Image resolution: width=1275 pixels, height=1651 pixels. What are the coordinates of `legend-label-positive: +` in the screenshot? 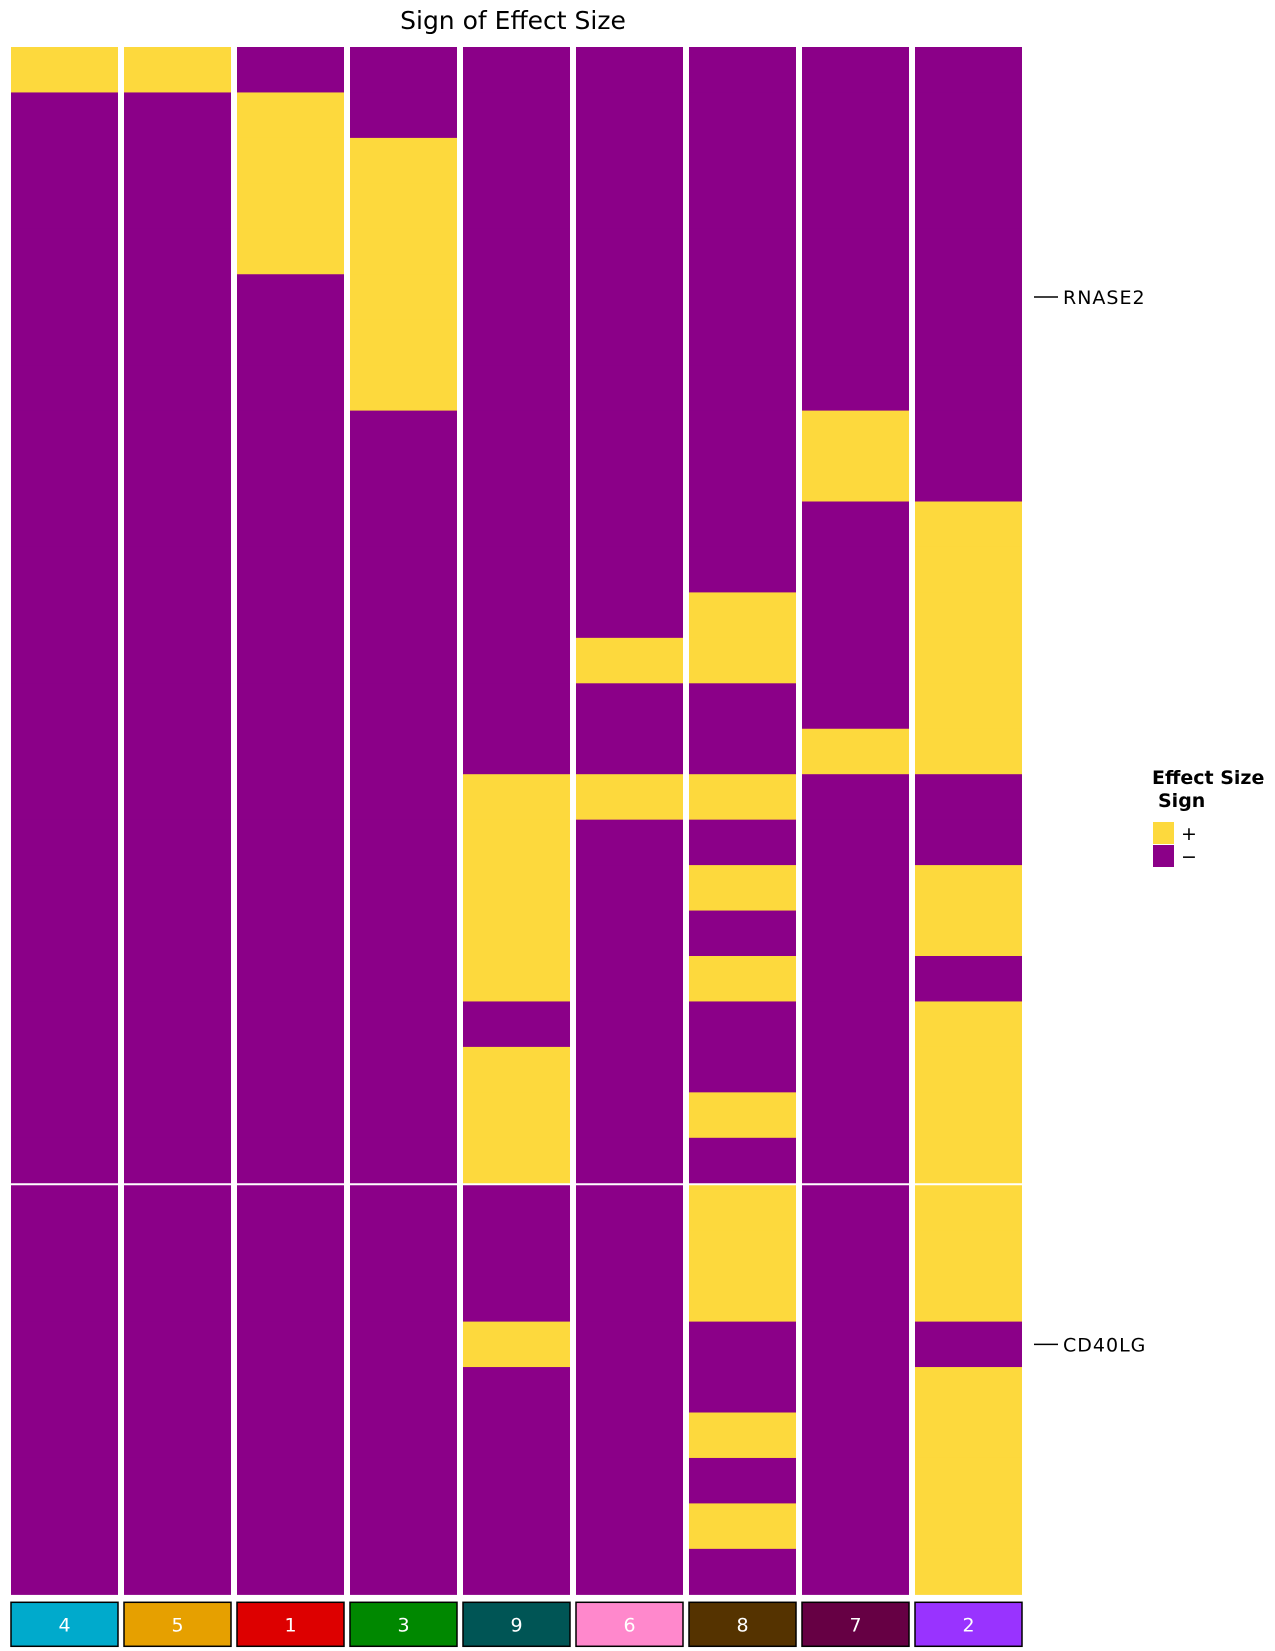 It's located at (1189, 834).